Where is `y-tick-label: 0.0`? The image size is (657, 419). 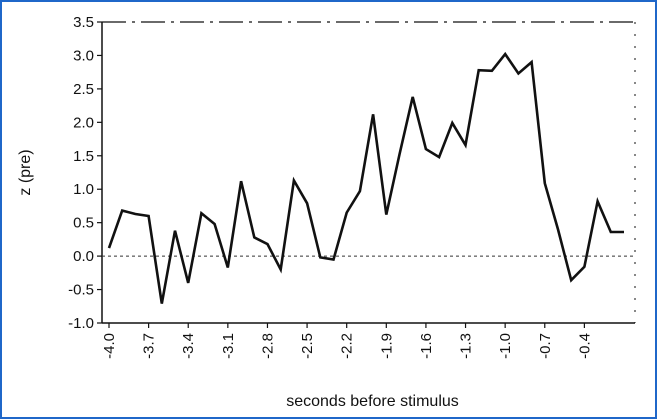
y-tick-label: 0.0 is located at coordinates (83, 256).